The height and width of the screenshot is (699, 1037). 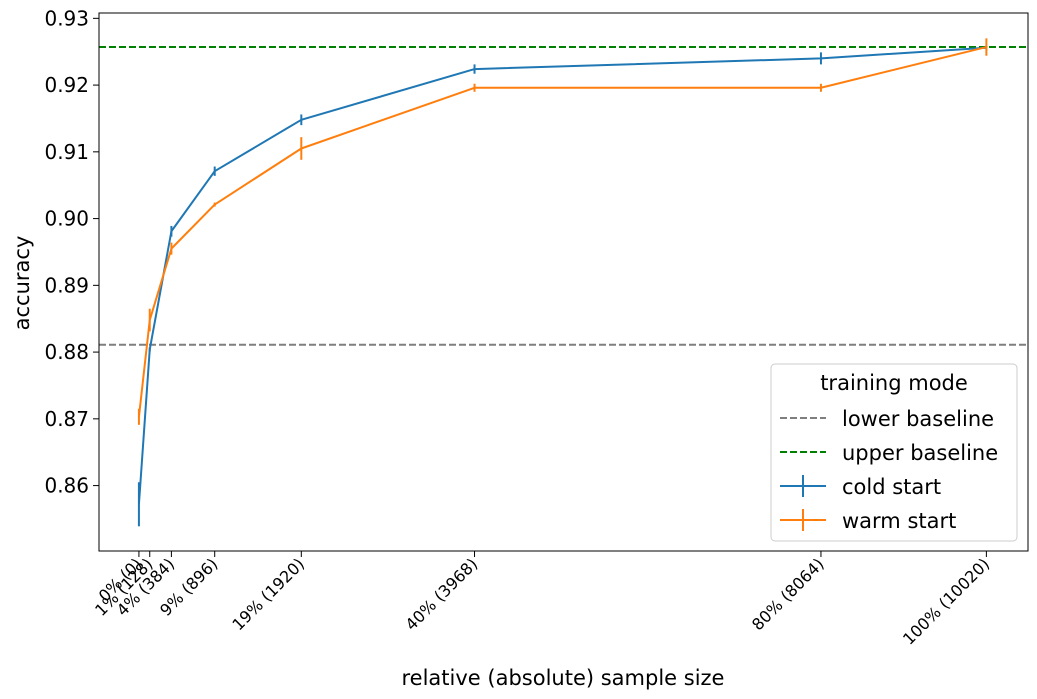 What do you see at coordinates (66, 419) in the screenshot?
I see `y-tick-label: 0.87` at bounding box center [66, 419].